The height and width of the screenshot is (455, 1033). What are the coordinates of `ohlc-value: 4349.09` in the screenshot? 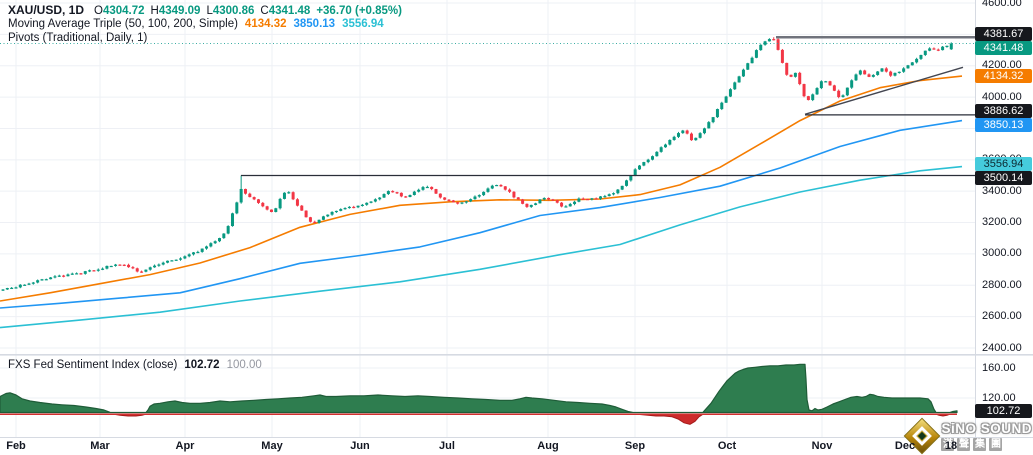 It's located at (179, 11).